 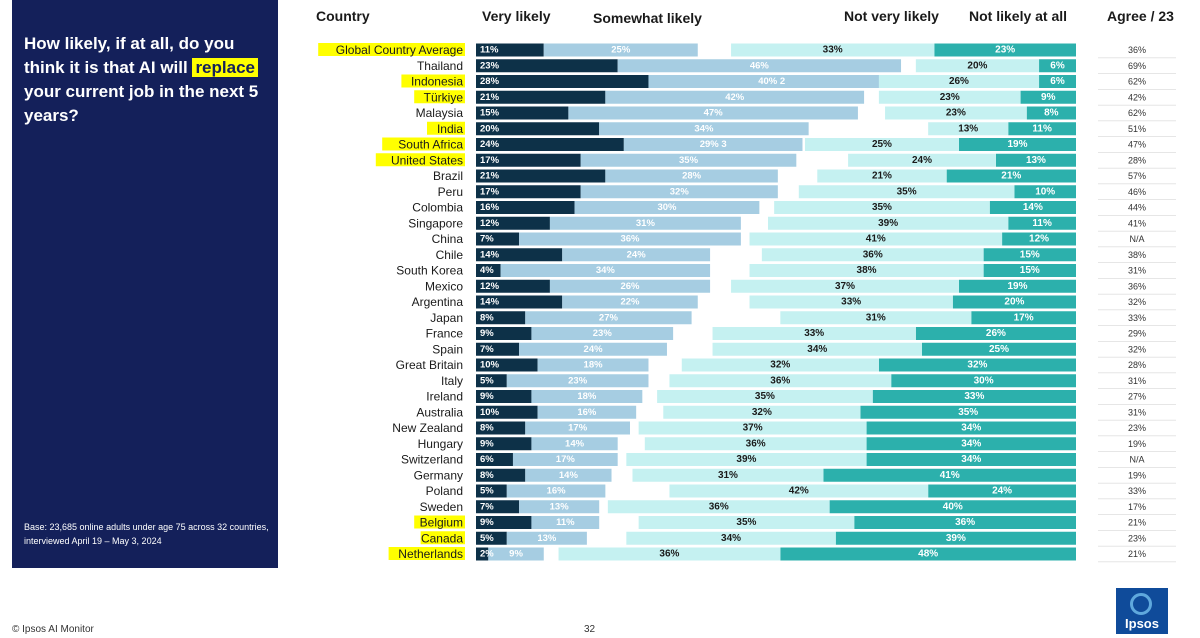 What do you see at coordinates (1137, 444) in the screenshot?
I see `agree-value: 19%` at bounding box center [1137, 444].